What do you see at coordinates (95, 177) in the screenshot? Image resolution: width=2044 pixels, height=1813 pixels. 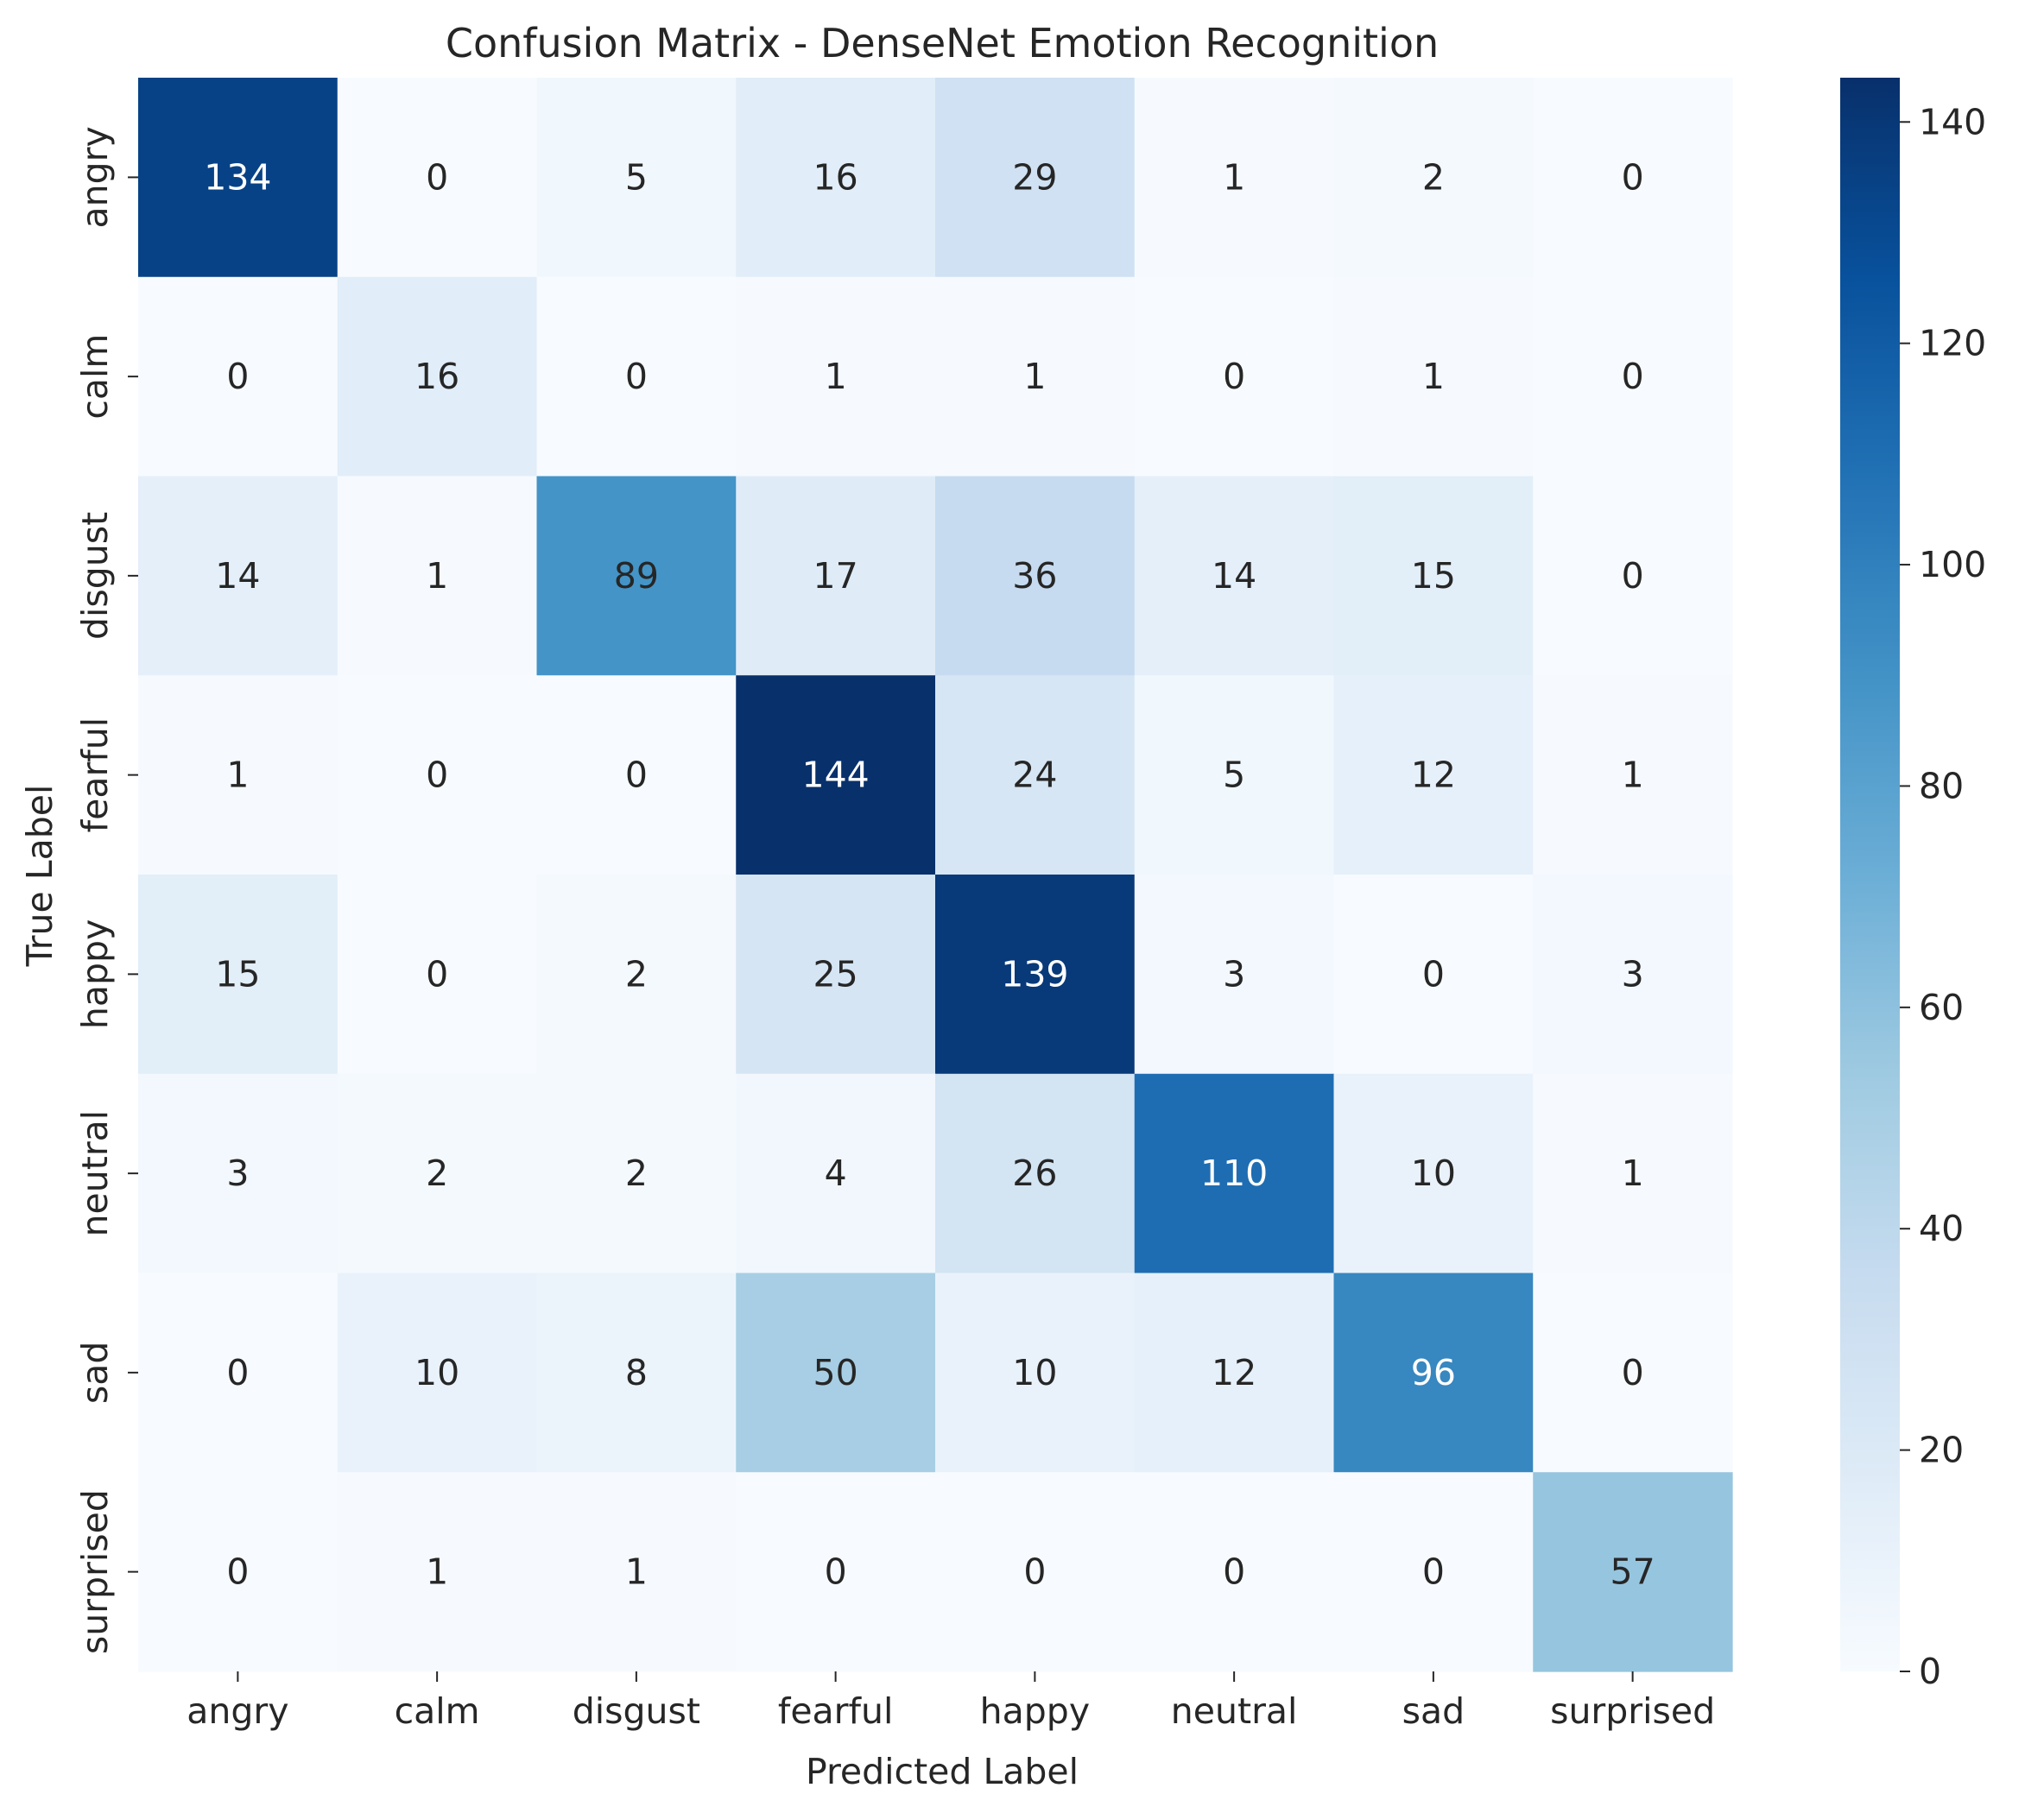 I see `y-tick-label: angry` at bounding box center [95, 177].